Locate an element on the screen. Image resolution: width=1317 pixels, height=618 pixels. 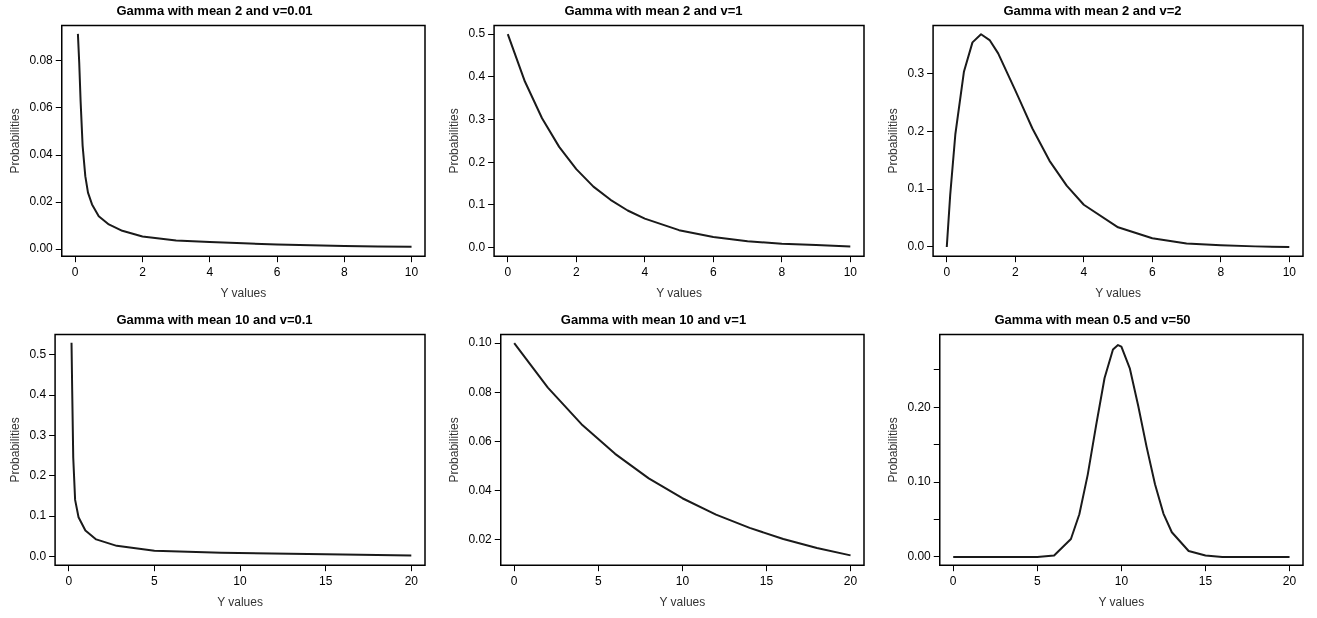
chart-title: Gamma with mean 2 and v=2 is located at coordinates (1092, 11).